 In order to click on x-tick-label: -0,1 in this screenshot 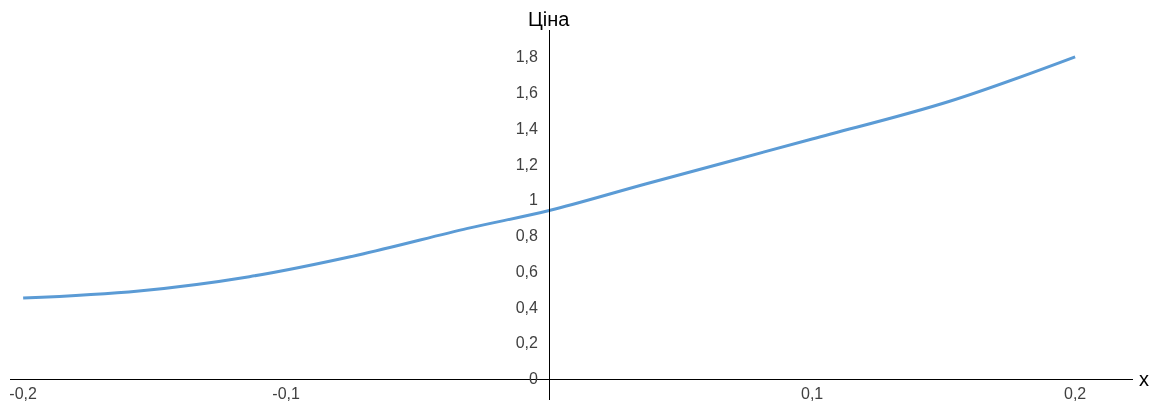, I will do `click(286, 393)`.